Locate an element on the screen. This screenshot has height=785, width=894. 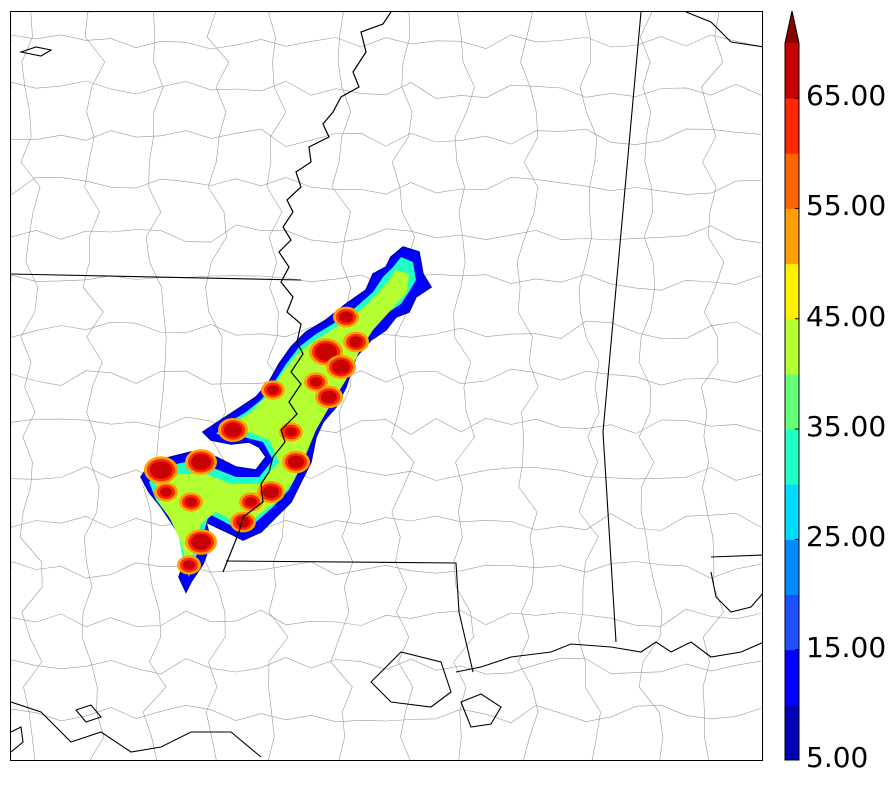
colorbar-tick-label: 5.00 is located at coordinates (837, 757).